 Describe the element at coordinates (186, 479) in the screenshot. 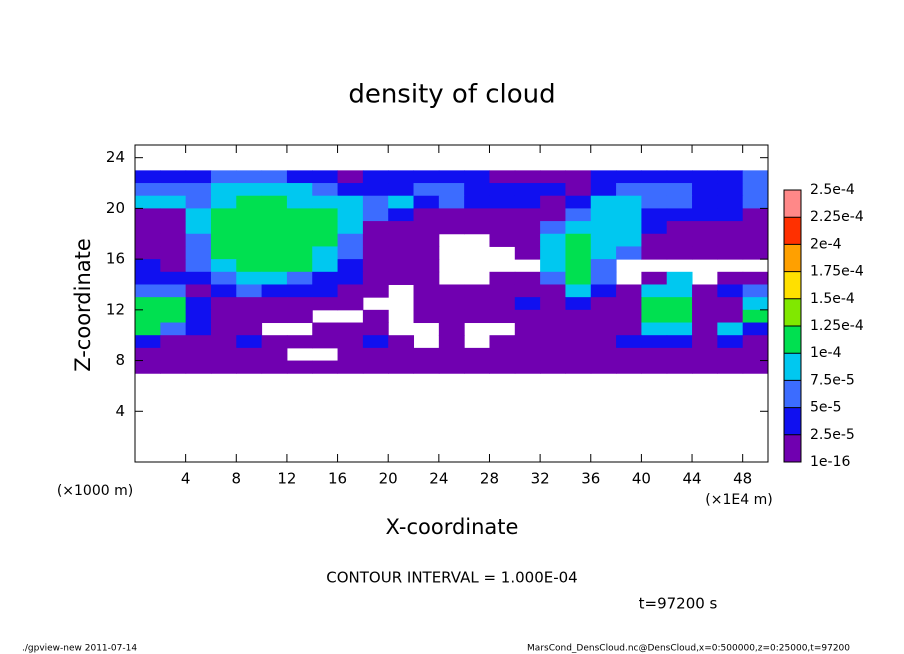

I see `x-tick-label: 4` at that location.